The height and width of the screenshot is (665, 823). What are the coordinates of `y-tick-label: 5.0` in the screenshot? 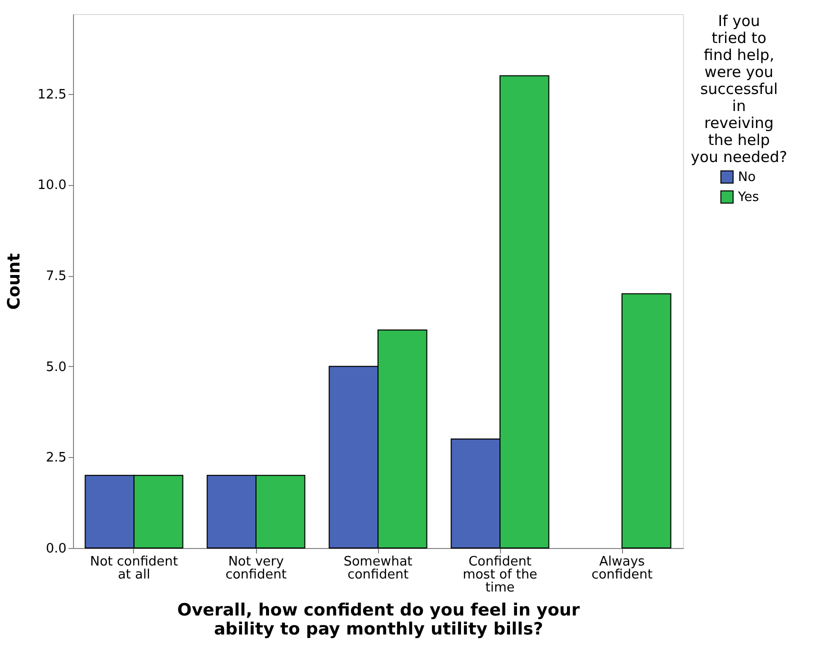 It's located at (56, 367).